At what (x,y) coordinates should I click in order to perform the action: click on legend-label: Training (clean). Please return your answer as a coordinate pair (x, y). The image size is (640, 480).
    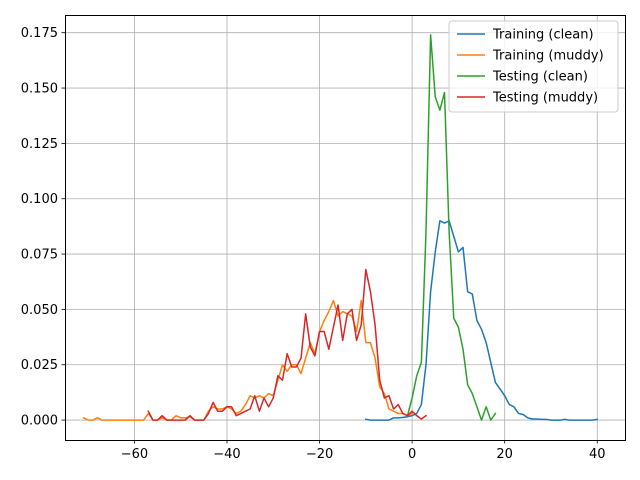
    Looking at the image, I should click on (543, 35).